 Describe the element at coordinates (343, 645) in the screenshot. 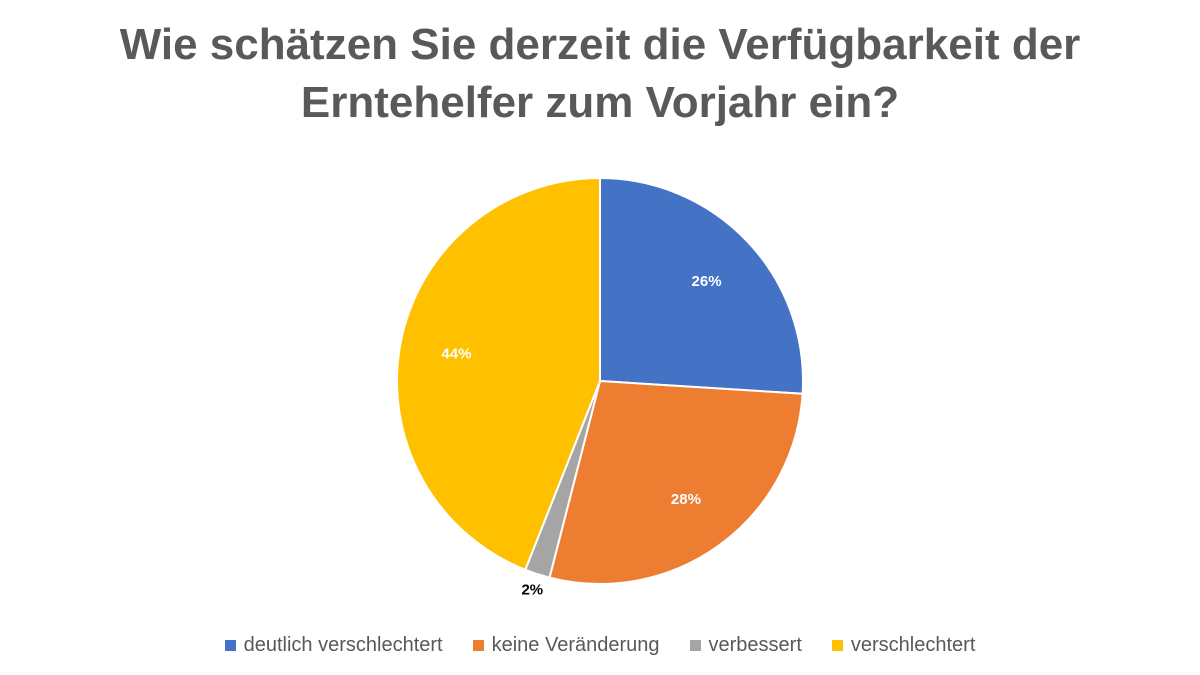

I see `legend-label: deutlich verschlechtert` at that location.